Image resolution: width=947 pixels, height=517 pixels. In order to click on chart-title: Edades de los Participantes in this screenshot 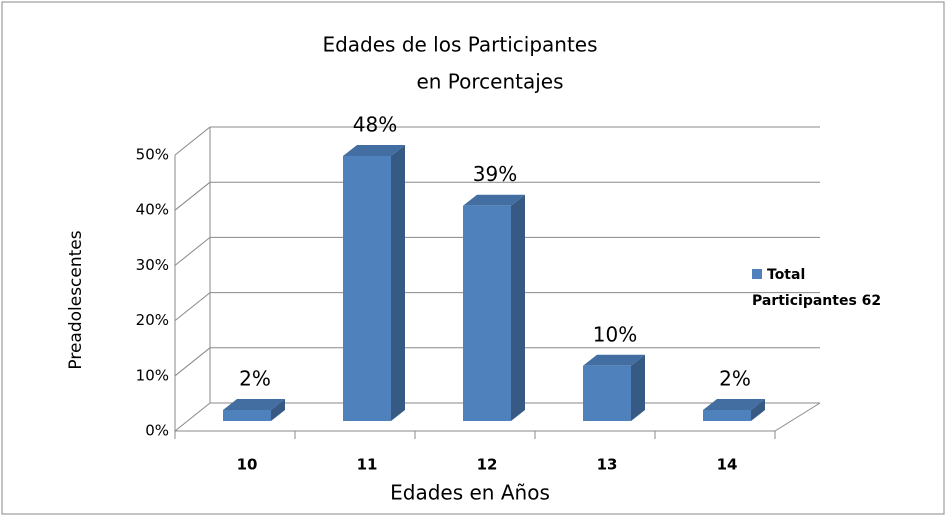, I will do `click(459, 45)`.